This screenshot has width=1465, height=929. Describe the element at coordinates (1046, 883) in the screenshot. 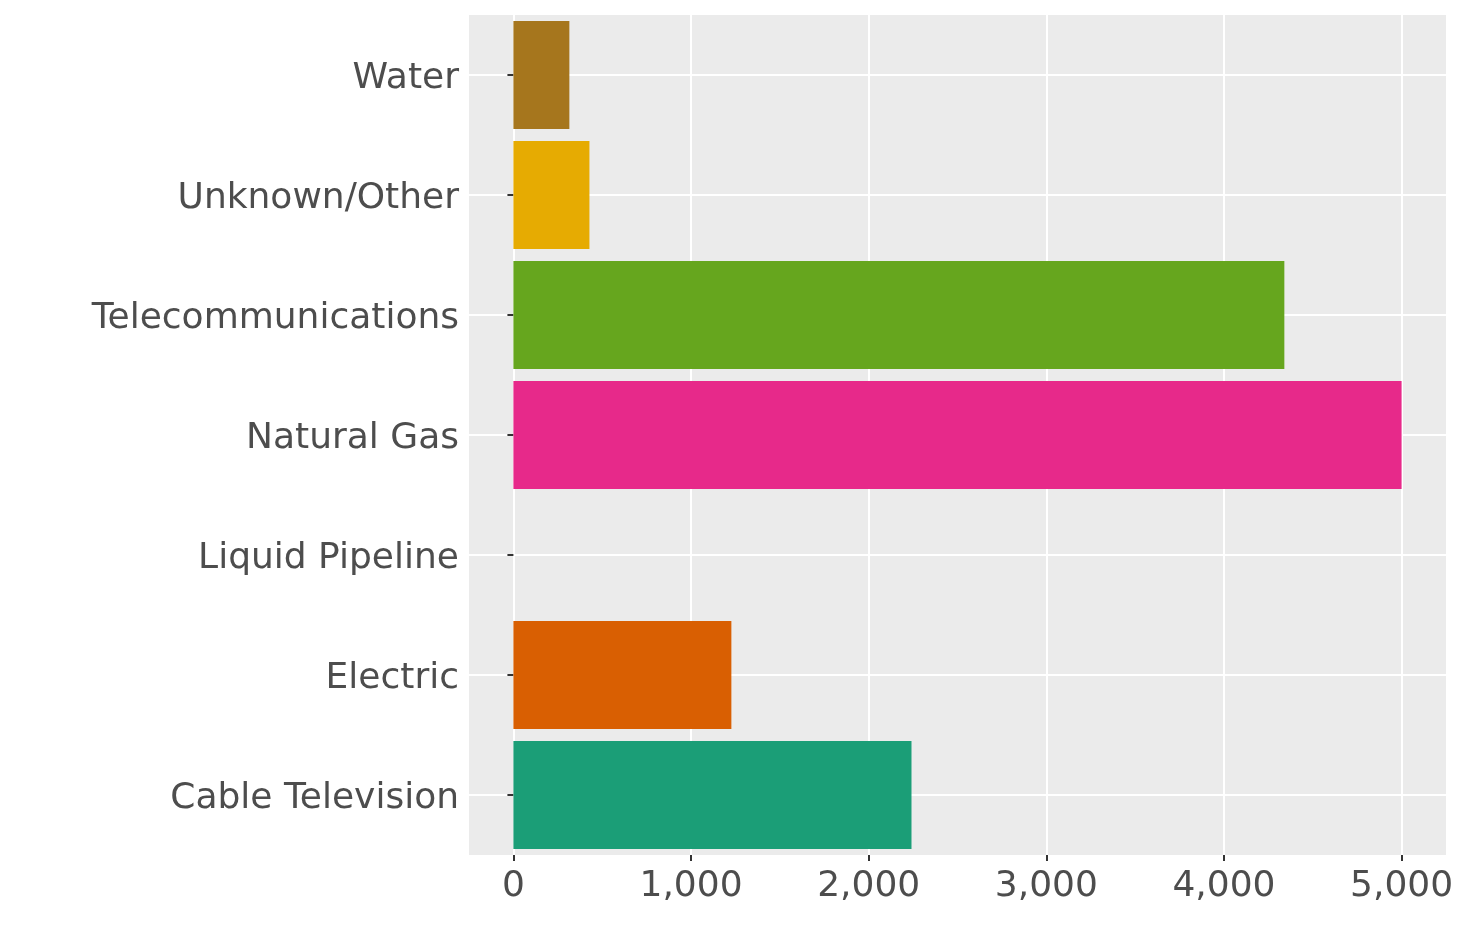

I see `x-tick-label: 3,000` at that location.